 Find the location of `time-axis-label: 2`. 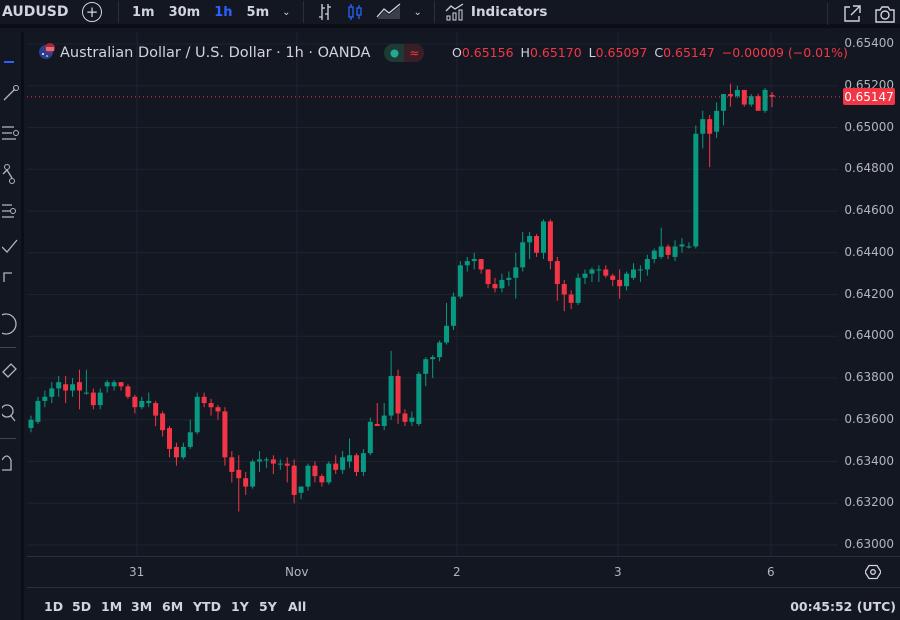

time-axis-label: 2 is located at coordinates (457, 572).